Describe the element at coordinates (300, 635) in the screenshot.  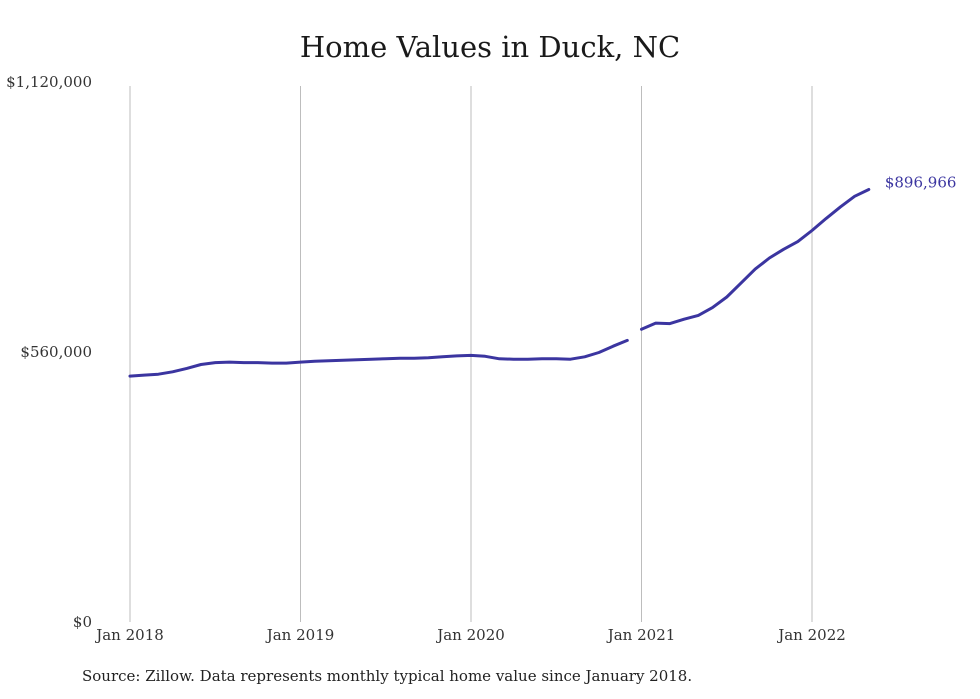
I see `x-tick-label: Jan 2019` at that location.